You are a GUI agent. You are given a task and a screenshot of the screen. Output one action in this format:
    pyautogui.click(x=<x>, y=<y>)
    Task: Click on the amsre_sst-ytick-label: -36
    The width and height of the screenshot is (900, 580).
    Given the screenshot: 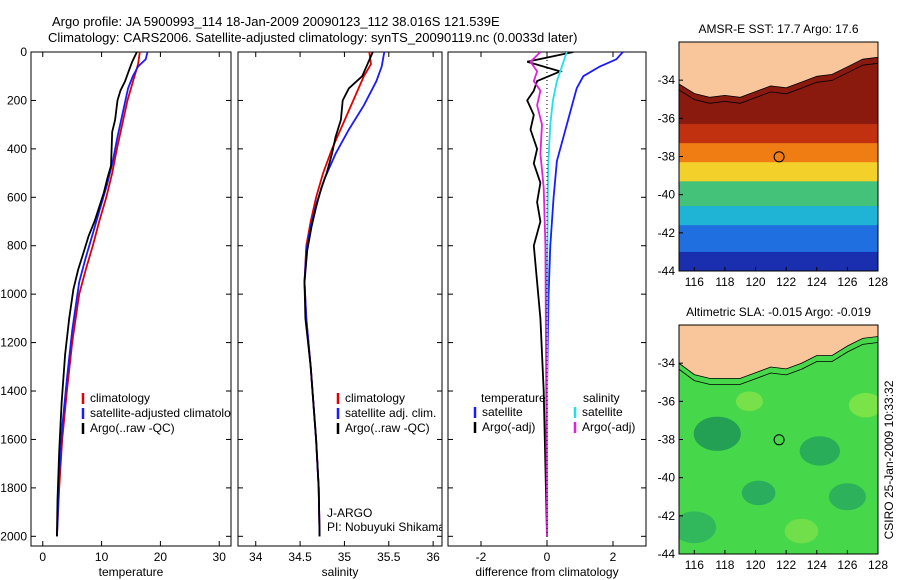 What is the action you would take?
    pyautogui.click(x=667, y=118)
    